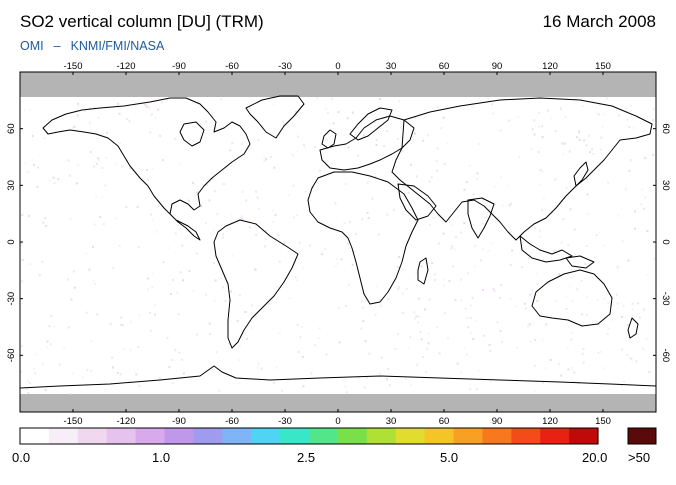  What do you see at coordinates (32, 46) in the screenshot?
I see `credit-instrument: OMI` at bounding box center [32, 46].